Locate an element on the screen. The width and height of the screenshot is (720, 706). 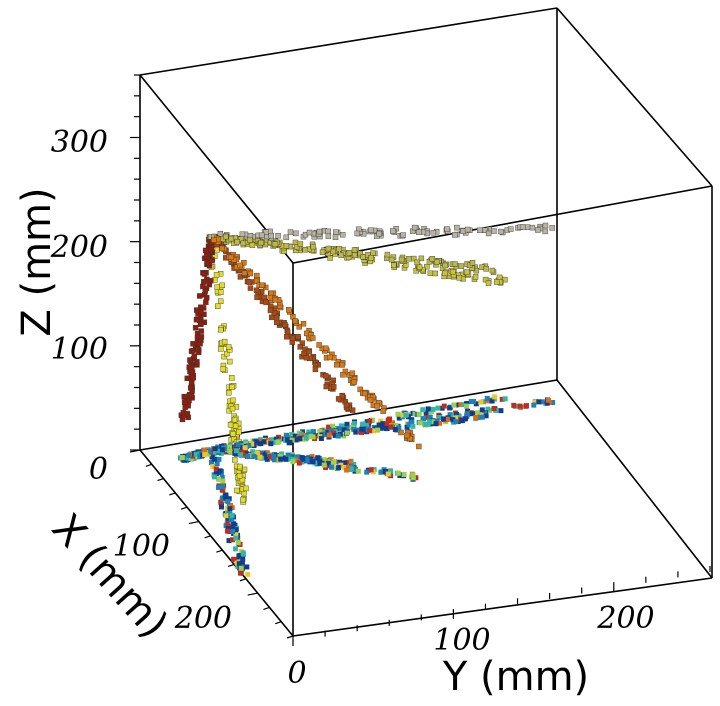
x-tick-label: 100 is located at coordinates (141, 546).